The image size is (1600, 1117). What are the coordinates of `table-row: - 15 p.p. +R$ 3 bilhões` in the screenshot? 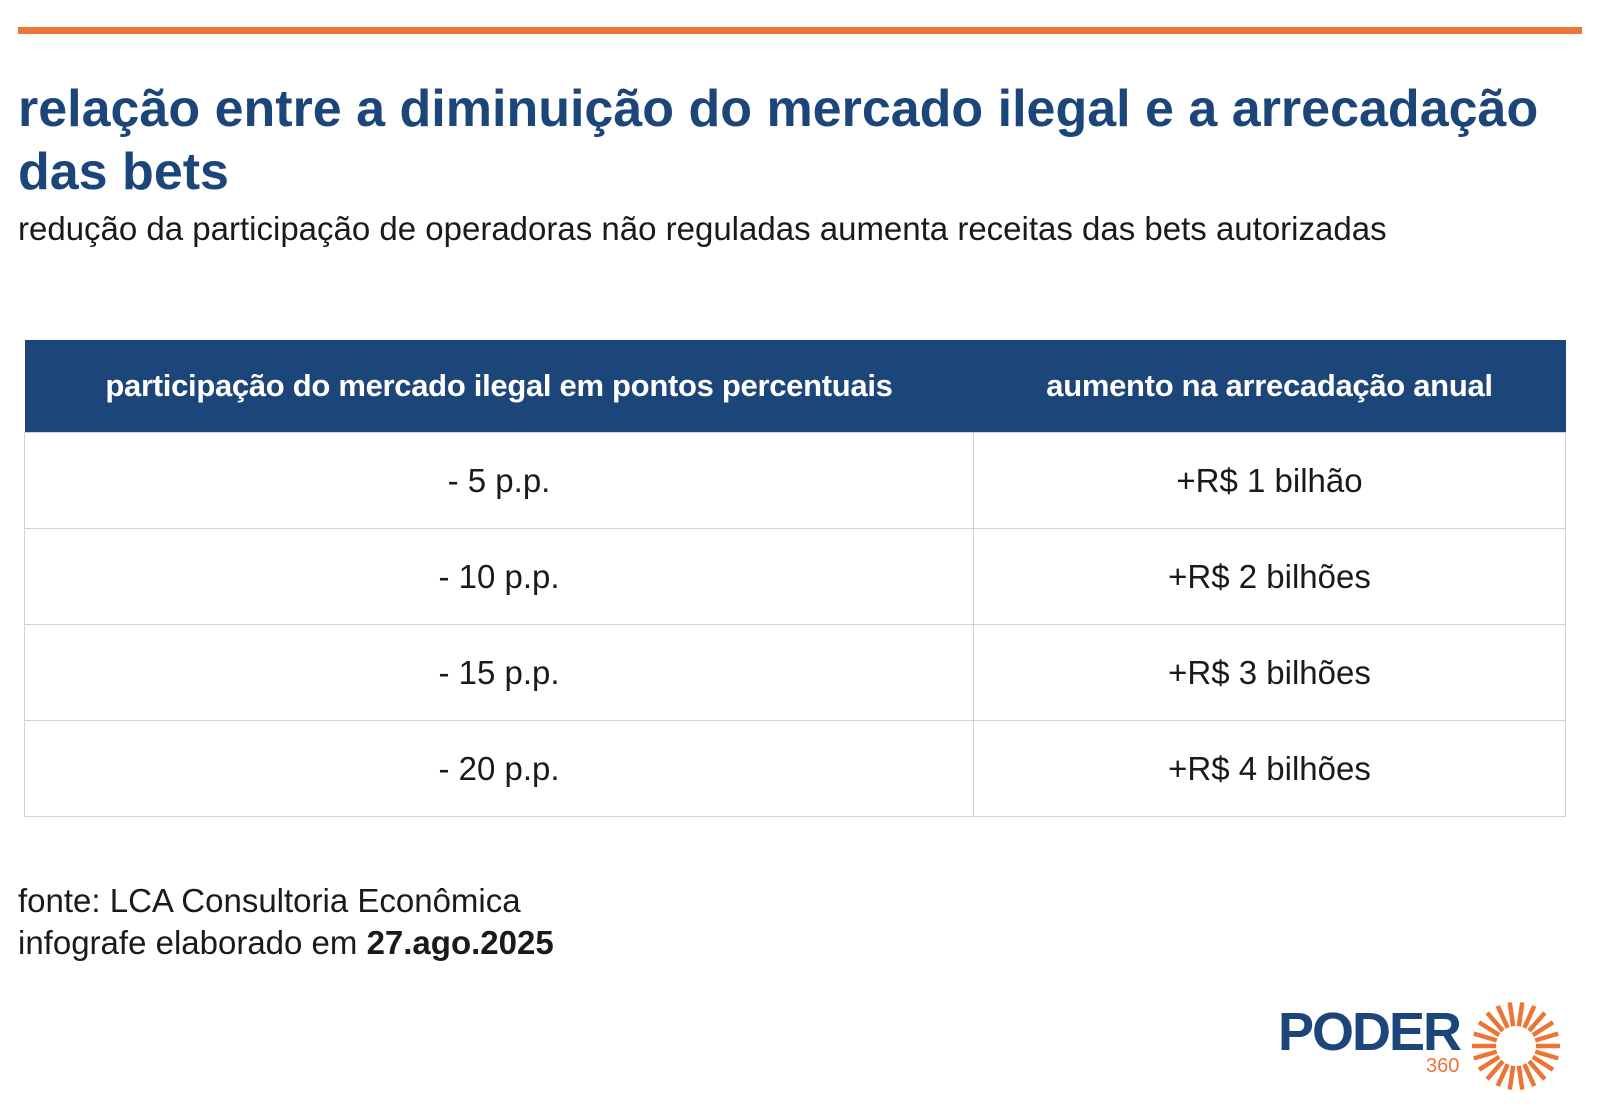 It's located at (795, 672).